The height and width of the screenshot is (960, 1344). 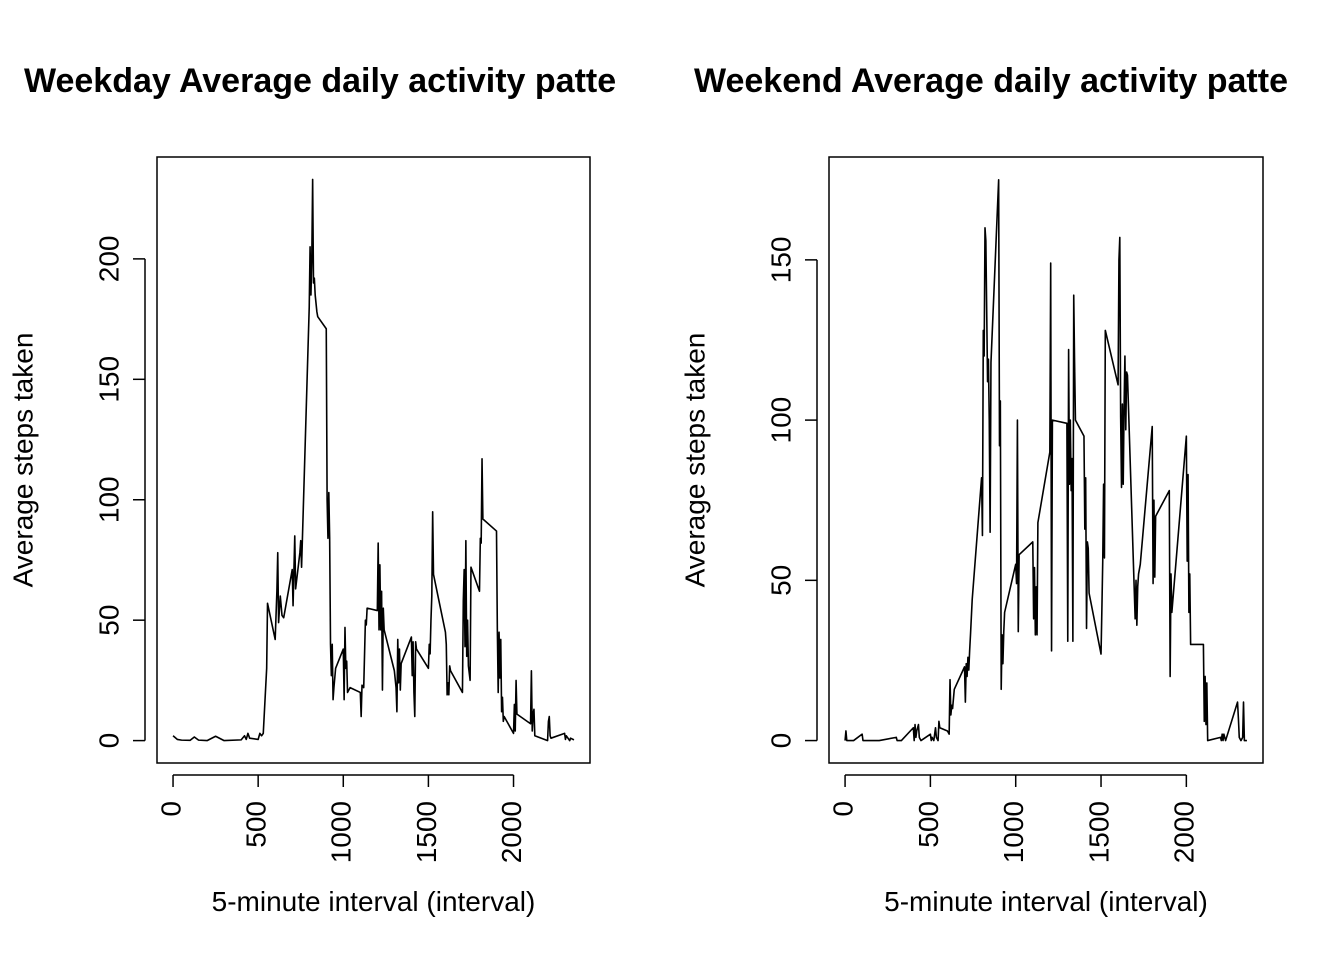 What do you see at coordinates (991, 81) in the screenshot?
I see `chart-title: Weekend Average daily activity patte` at bounding box center [991, 81].